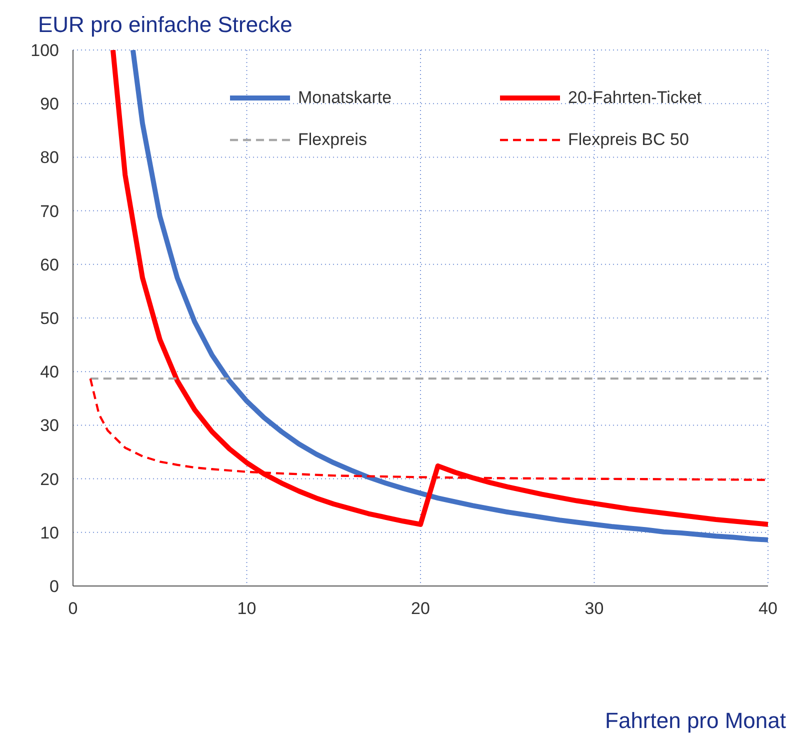 This screenshot has height=747, width=796. I want to click on y-tick-label: 0, so click(54, 586).